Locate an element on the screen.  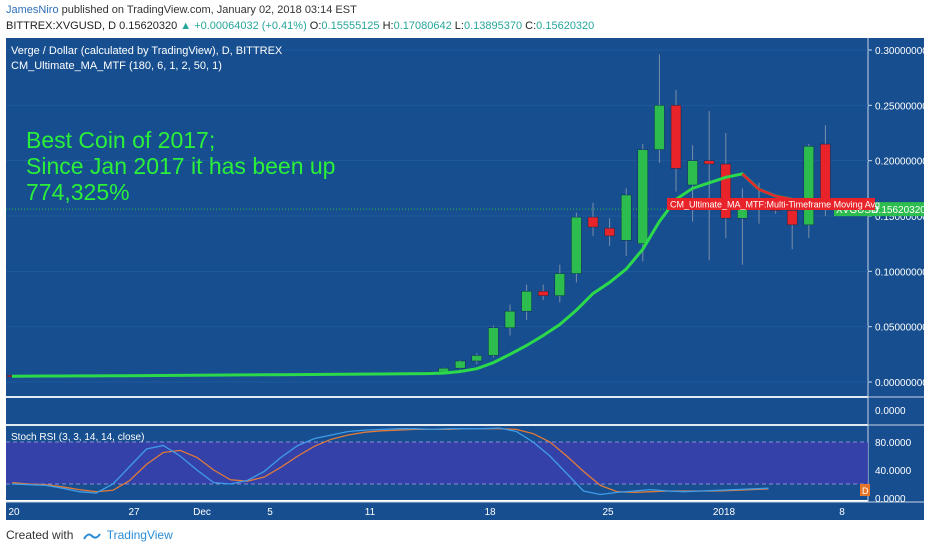
close-label: C: is located at coordinates (531, 26).